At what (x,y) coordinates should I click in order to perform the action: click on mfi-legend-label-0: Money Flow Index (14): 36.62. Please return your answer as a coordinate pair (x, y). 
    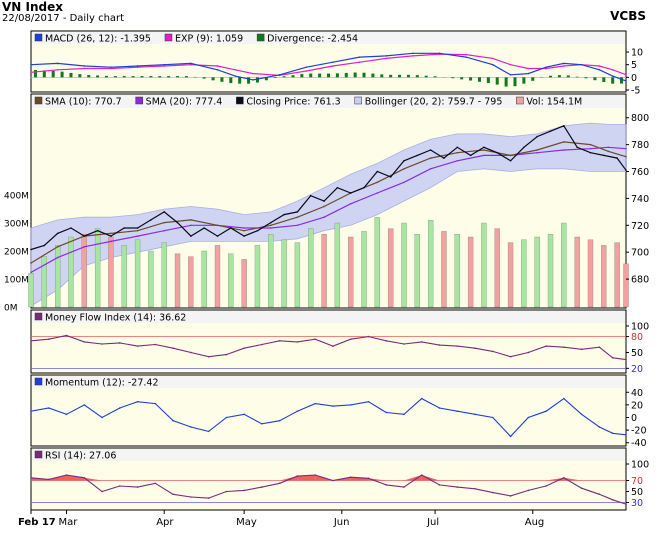
    Looking at the image, I should click on (115, 318).